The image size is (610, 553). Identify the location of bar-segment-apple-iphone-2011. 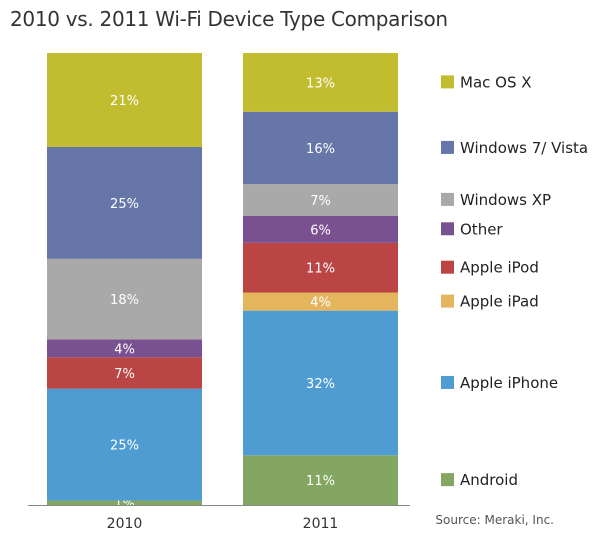
(320, 383).